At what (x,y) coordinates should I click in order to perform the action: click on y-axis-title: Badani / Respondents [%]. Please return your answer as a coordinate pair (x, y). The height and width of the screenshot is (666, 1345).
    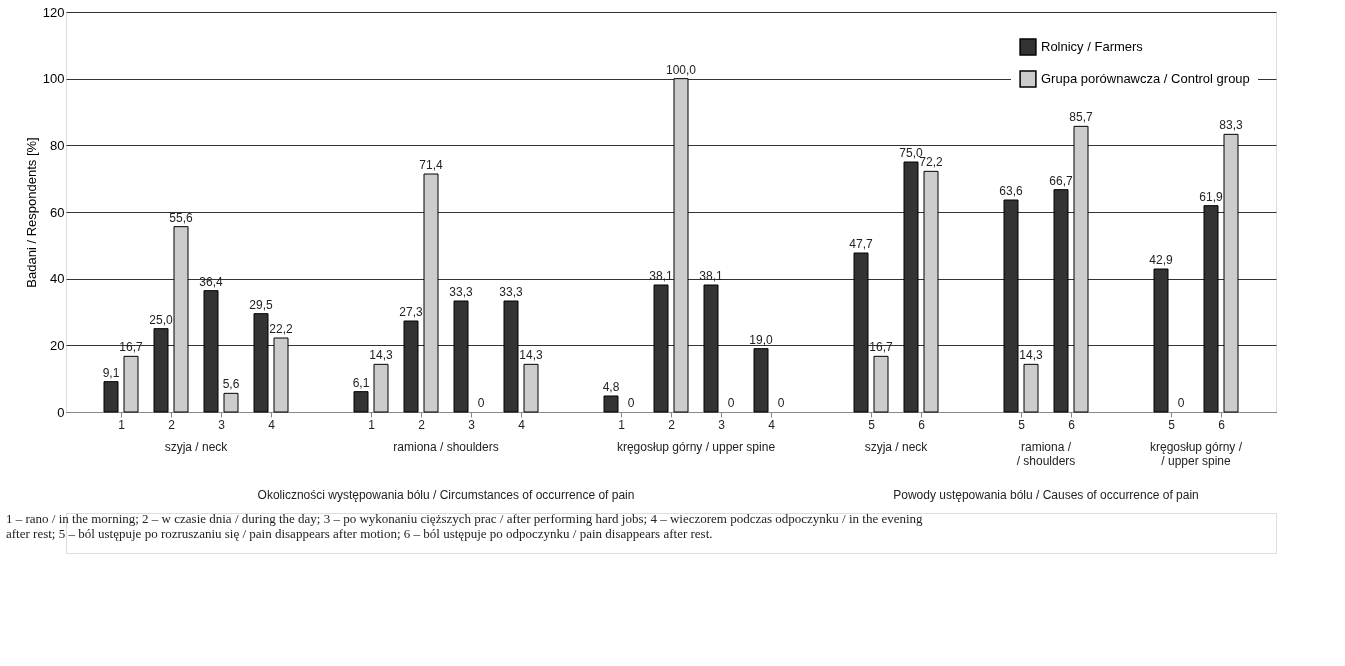
    Looking at the image, I should click on (31, 212).